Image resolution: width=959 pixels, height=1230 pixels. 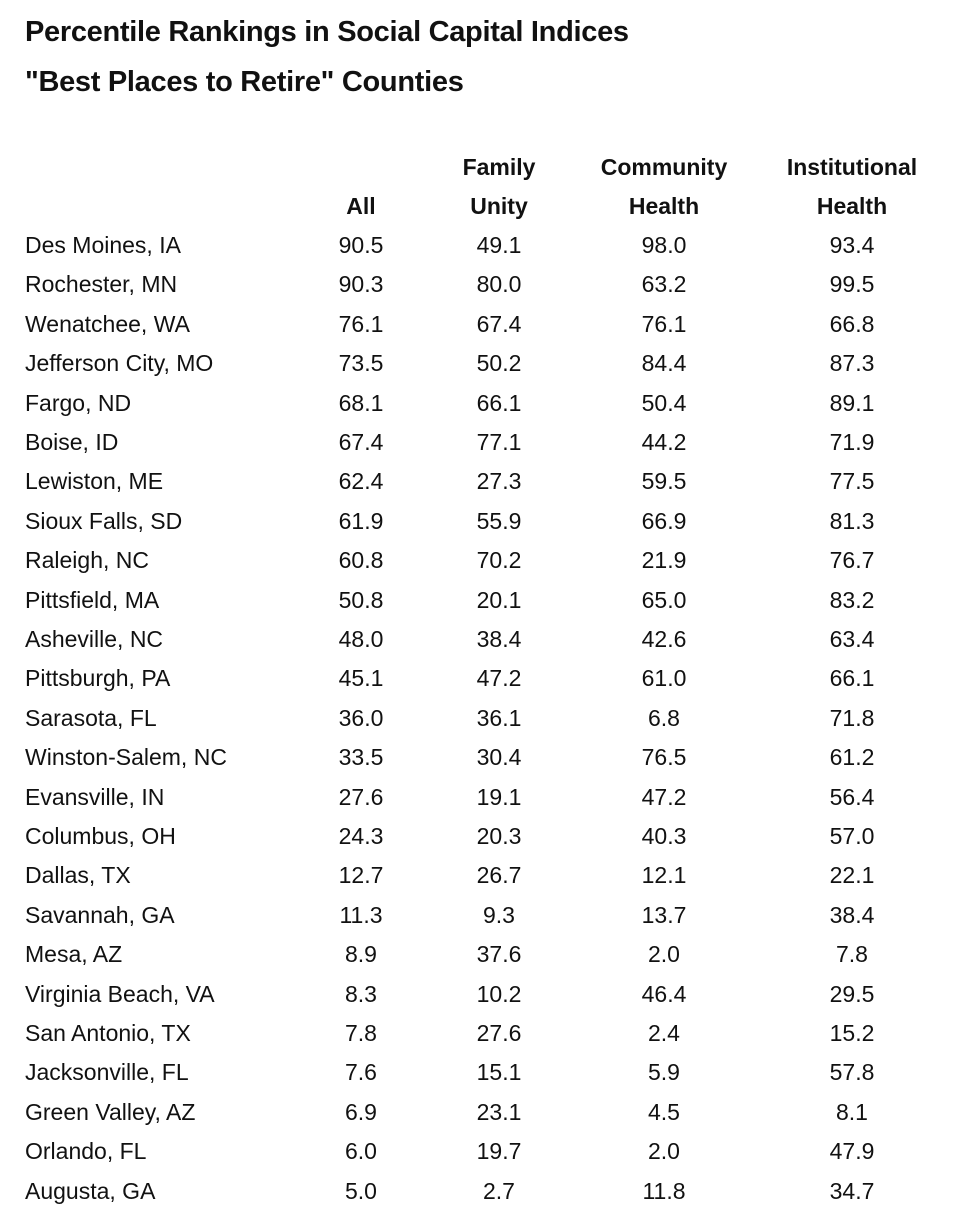 I want to click on table-row: Jefferson City, MO 73.5 50.2 84.4 87.3, so click(x=479, y=363).